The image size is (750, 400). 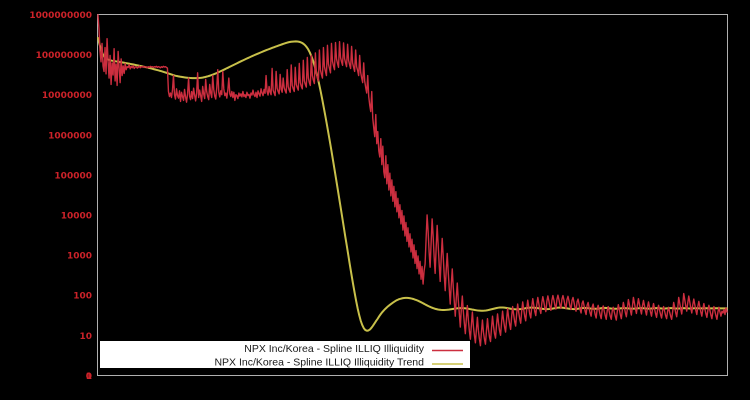 What do you see at coordinates (60, 16) in the screenshot?
I see `y-axis-tick-label: 1000000000` at bounding box center [60, 16].